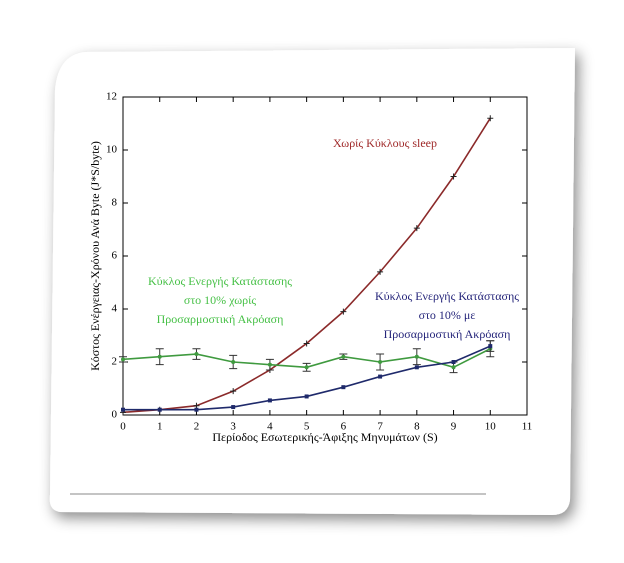  I want to click on x-tick-label: 6, so click(344, 427).